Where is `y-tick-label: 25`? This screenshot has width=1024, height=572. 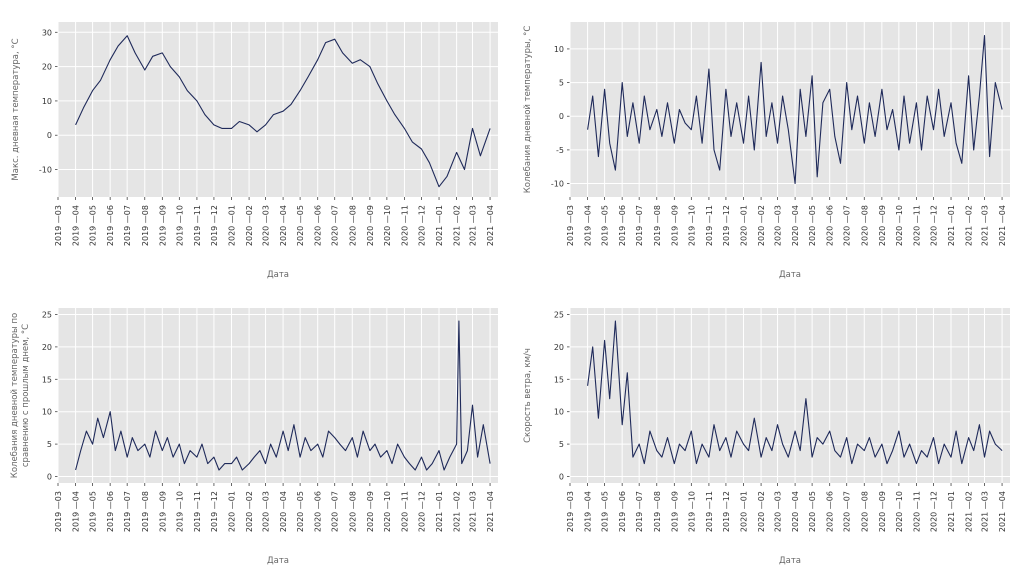 y-tick-label: 25 is located at coordinates (47, 314).